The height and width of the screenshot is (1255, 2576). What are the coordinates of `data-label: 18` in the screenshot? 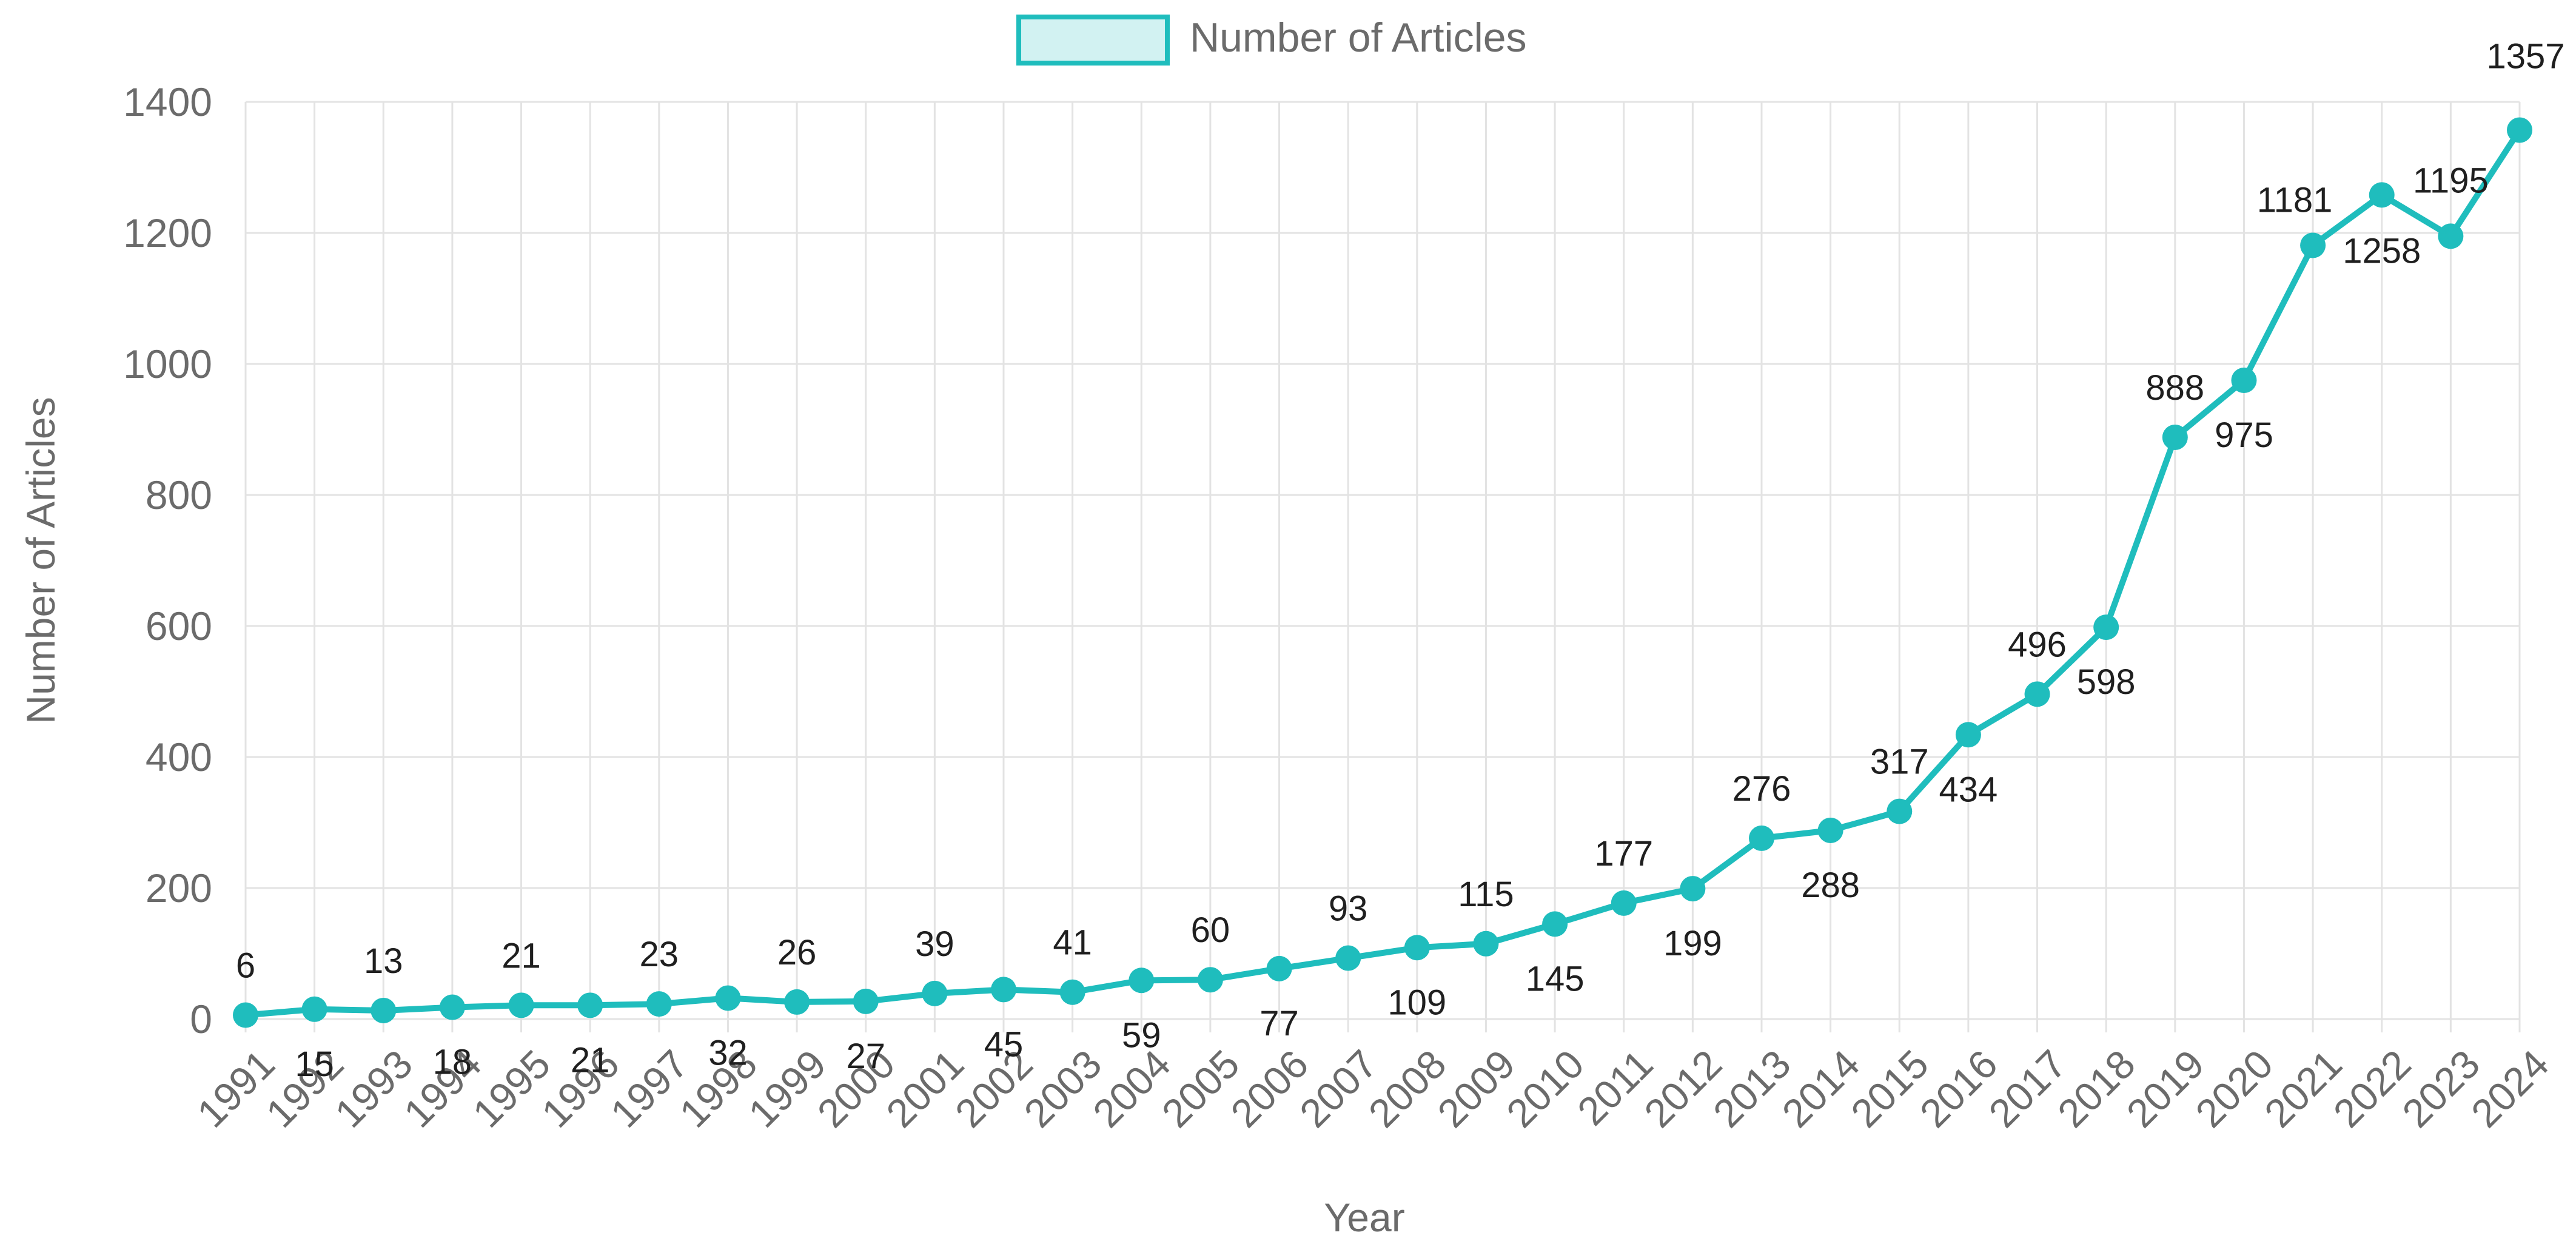 It's located at (453, 1062).